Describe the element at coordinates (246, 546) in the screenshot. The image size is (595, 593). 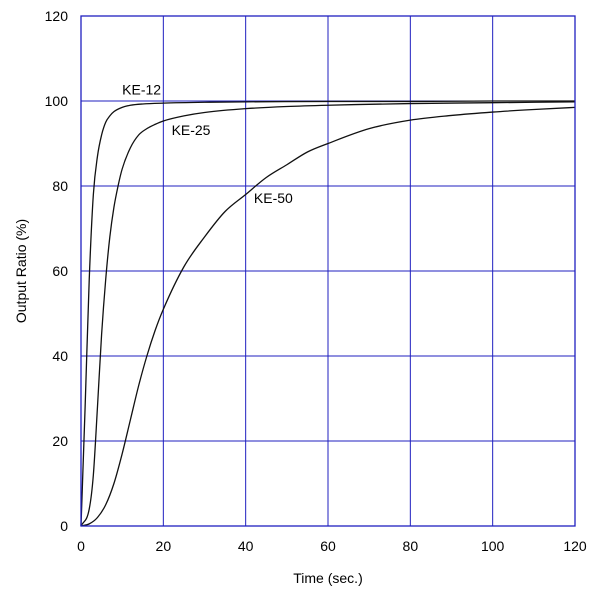
I see `x-tick-label: 40` at that location.